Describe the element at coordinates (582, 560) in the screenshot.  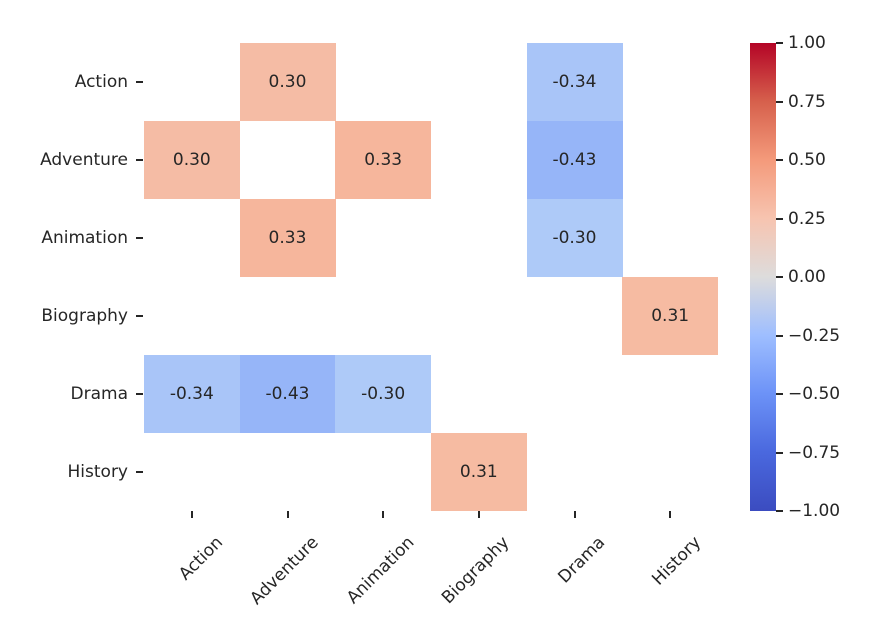
I see `x-tick-label: Drama` at that location.